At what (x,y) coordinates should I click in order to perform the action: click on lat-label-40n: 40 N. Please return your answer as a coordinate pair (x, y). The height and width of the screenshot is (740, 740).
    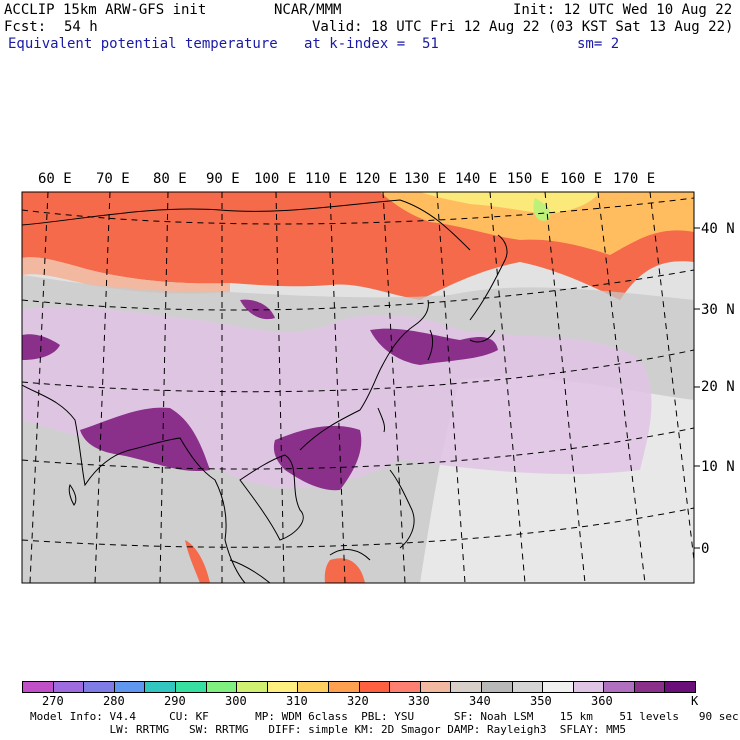
    Looking at the image, I should click on (718, 229).